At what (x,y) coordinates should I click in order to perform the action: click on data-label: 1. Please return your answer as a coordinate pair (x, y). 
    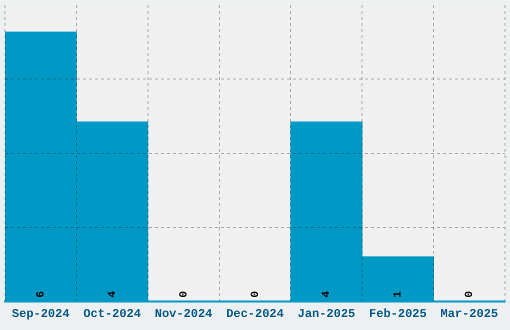
    Looking at the image, I should click on (398, 294).